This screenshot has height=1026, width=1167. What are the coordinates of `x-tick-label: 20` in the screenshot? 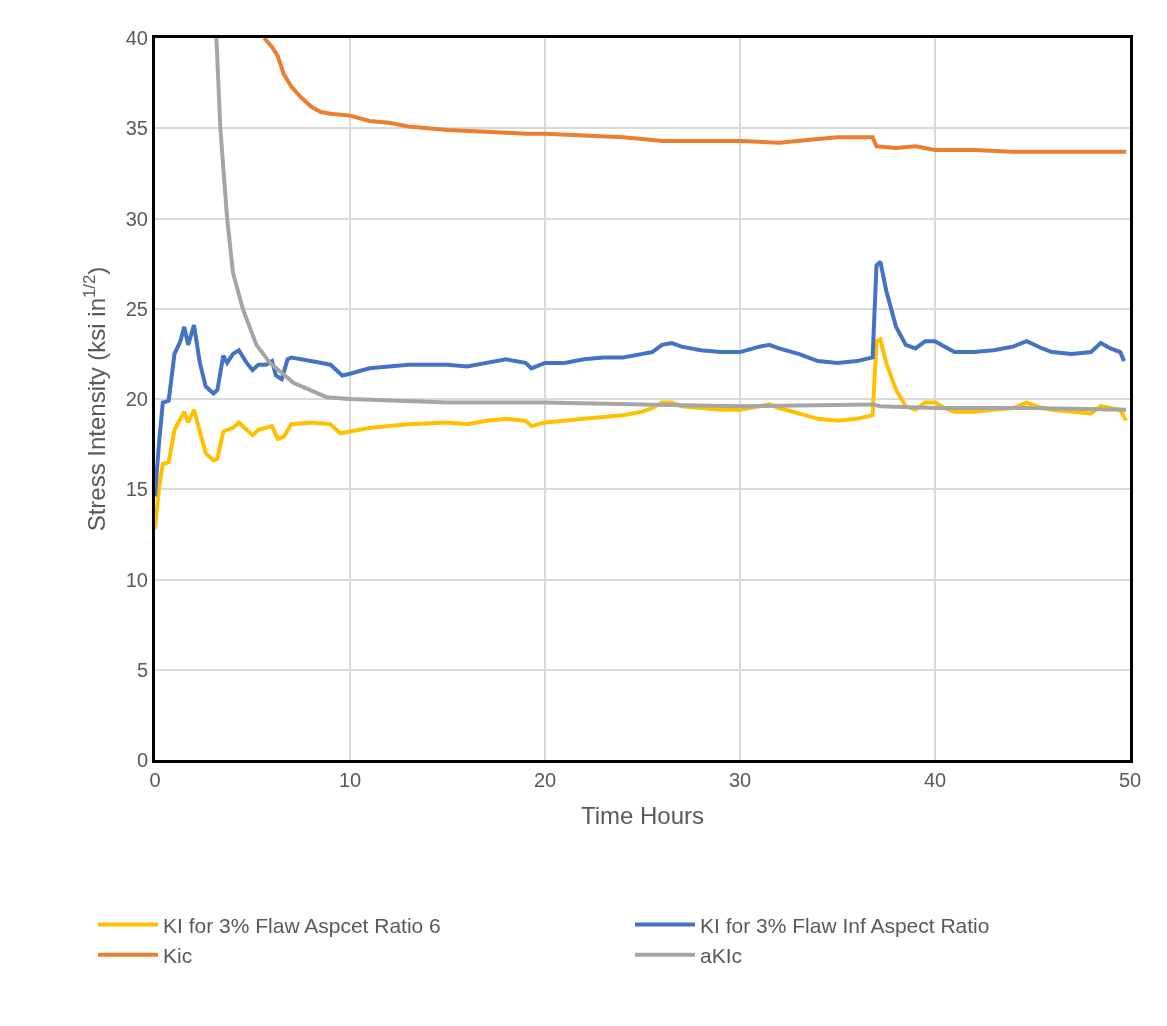 It's located at (545, 780).